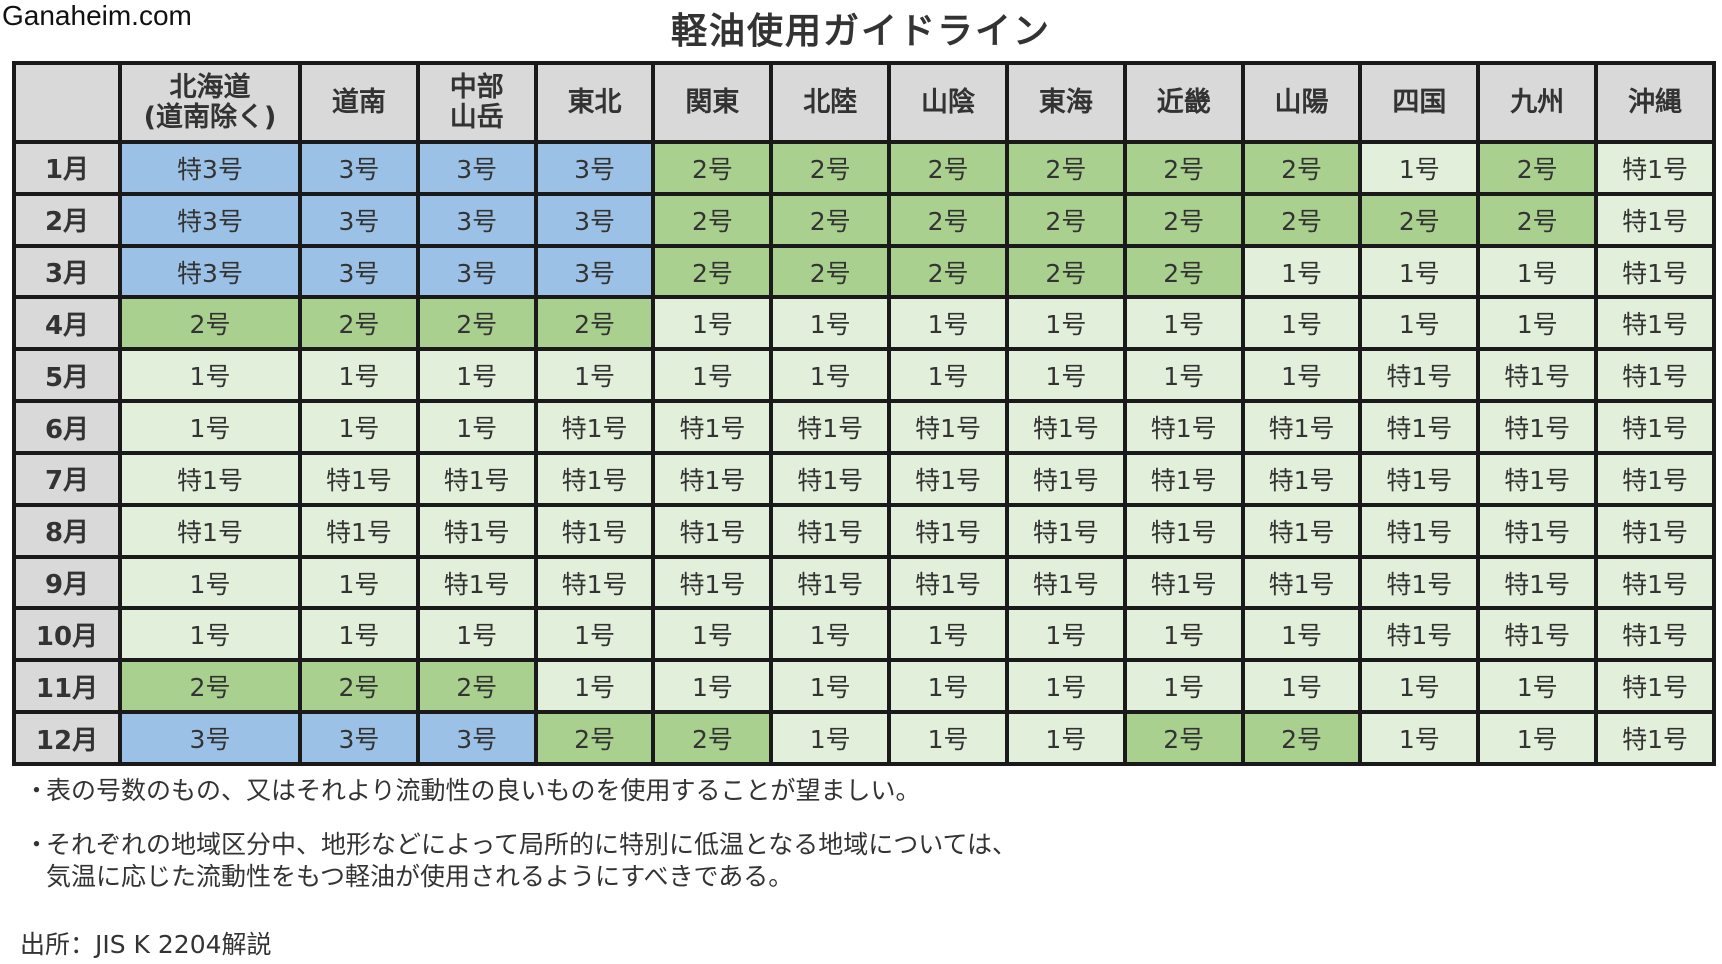 Image resolution: width=1722 pixels, height=964 pixels. What do you see at coordinates (476, 102) in the screenshot?
I see `region-header: 中部 山岳` at bounding box center [476, 102].